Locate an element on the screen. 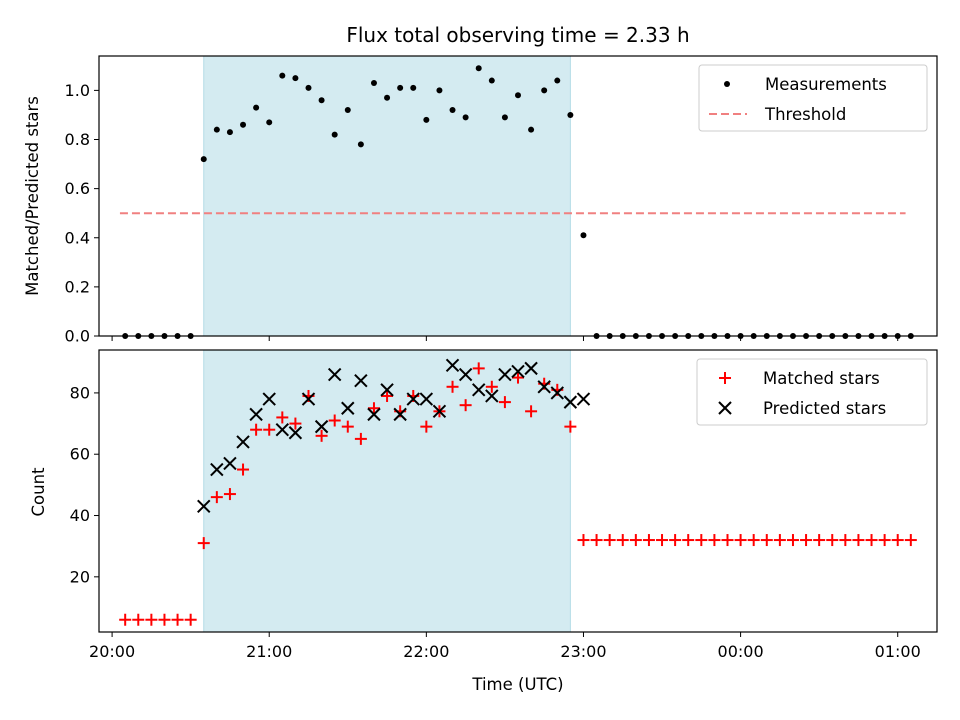 The image size is (960, 720). legend-marker-x is located at coordinates (725, 408).